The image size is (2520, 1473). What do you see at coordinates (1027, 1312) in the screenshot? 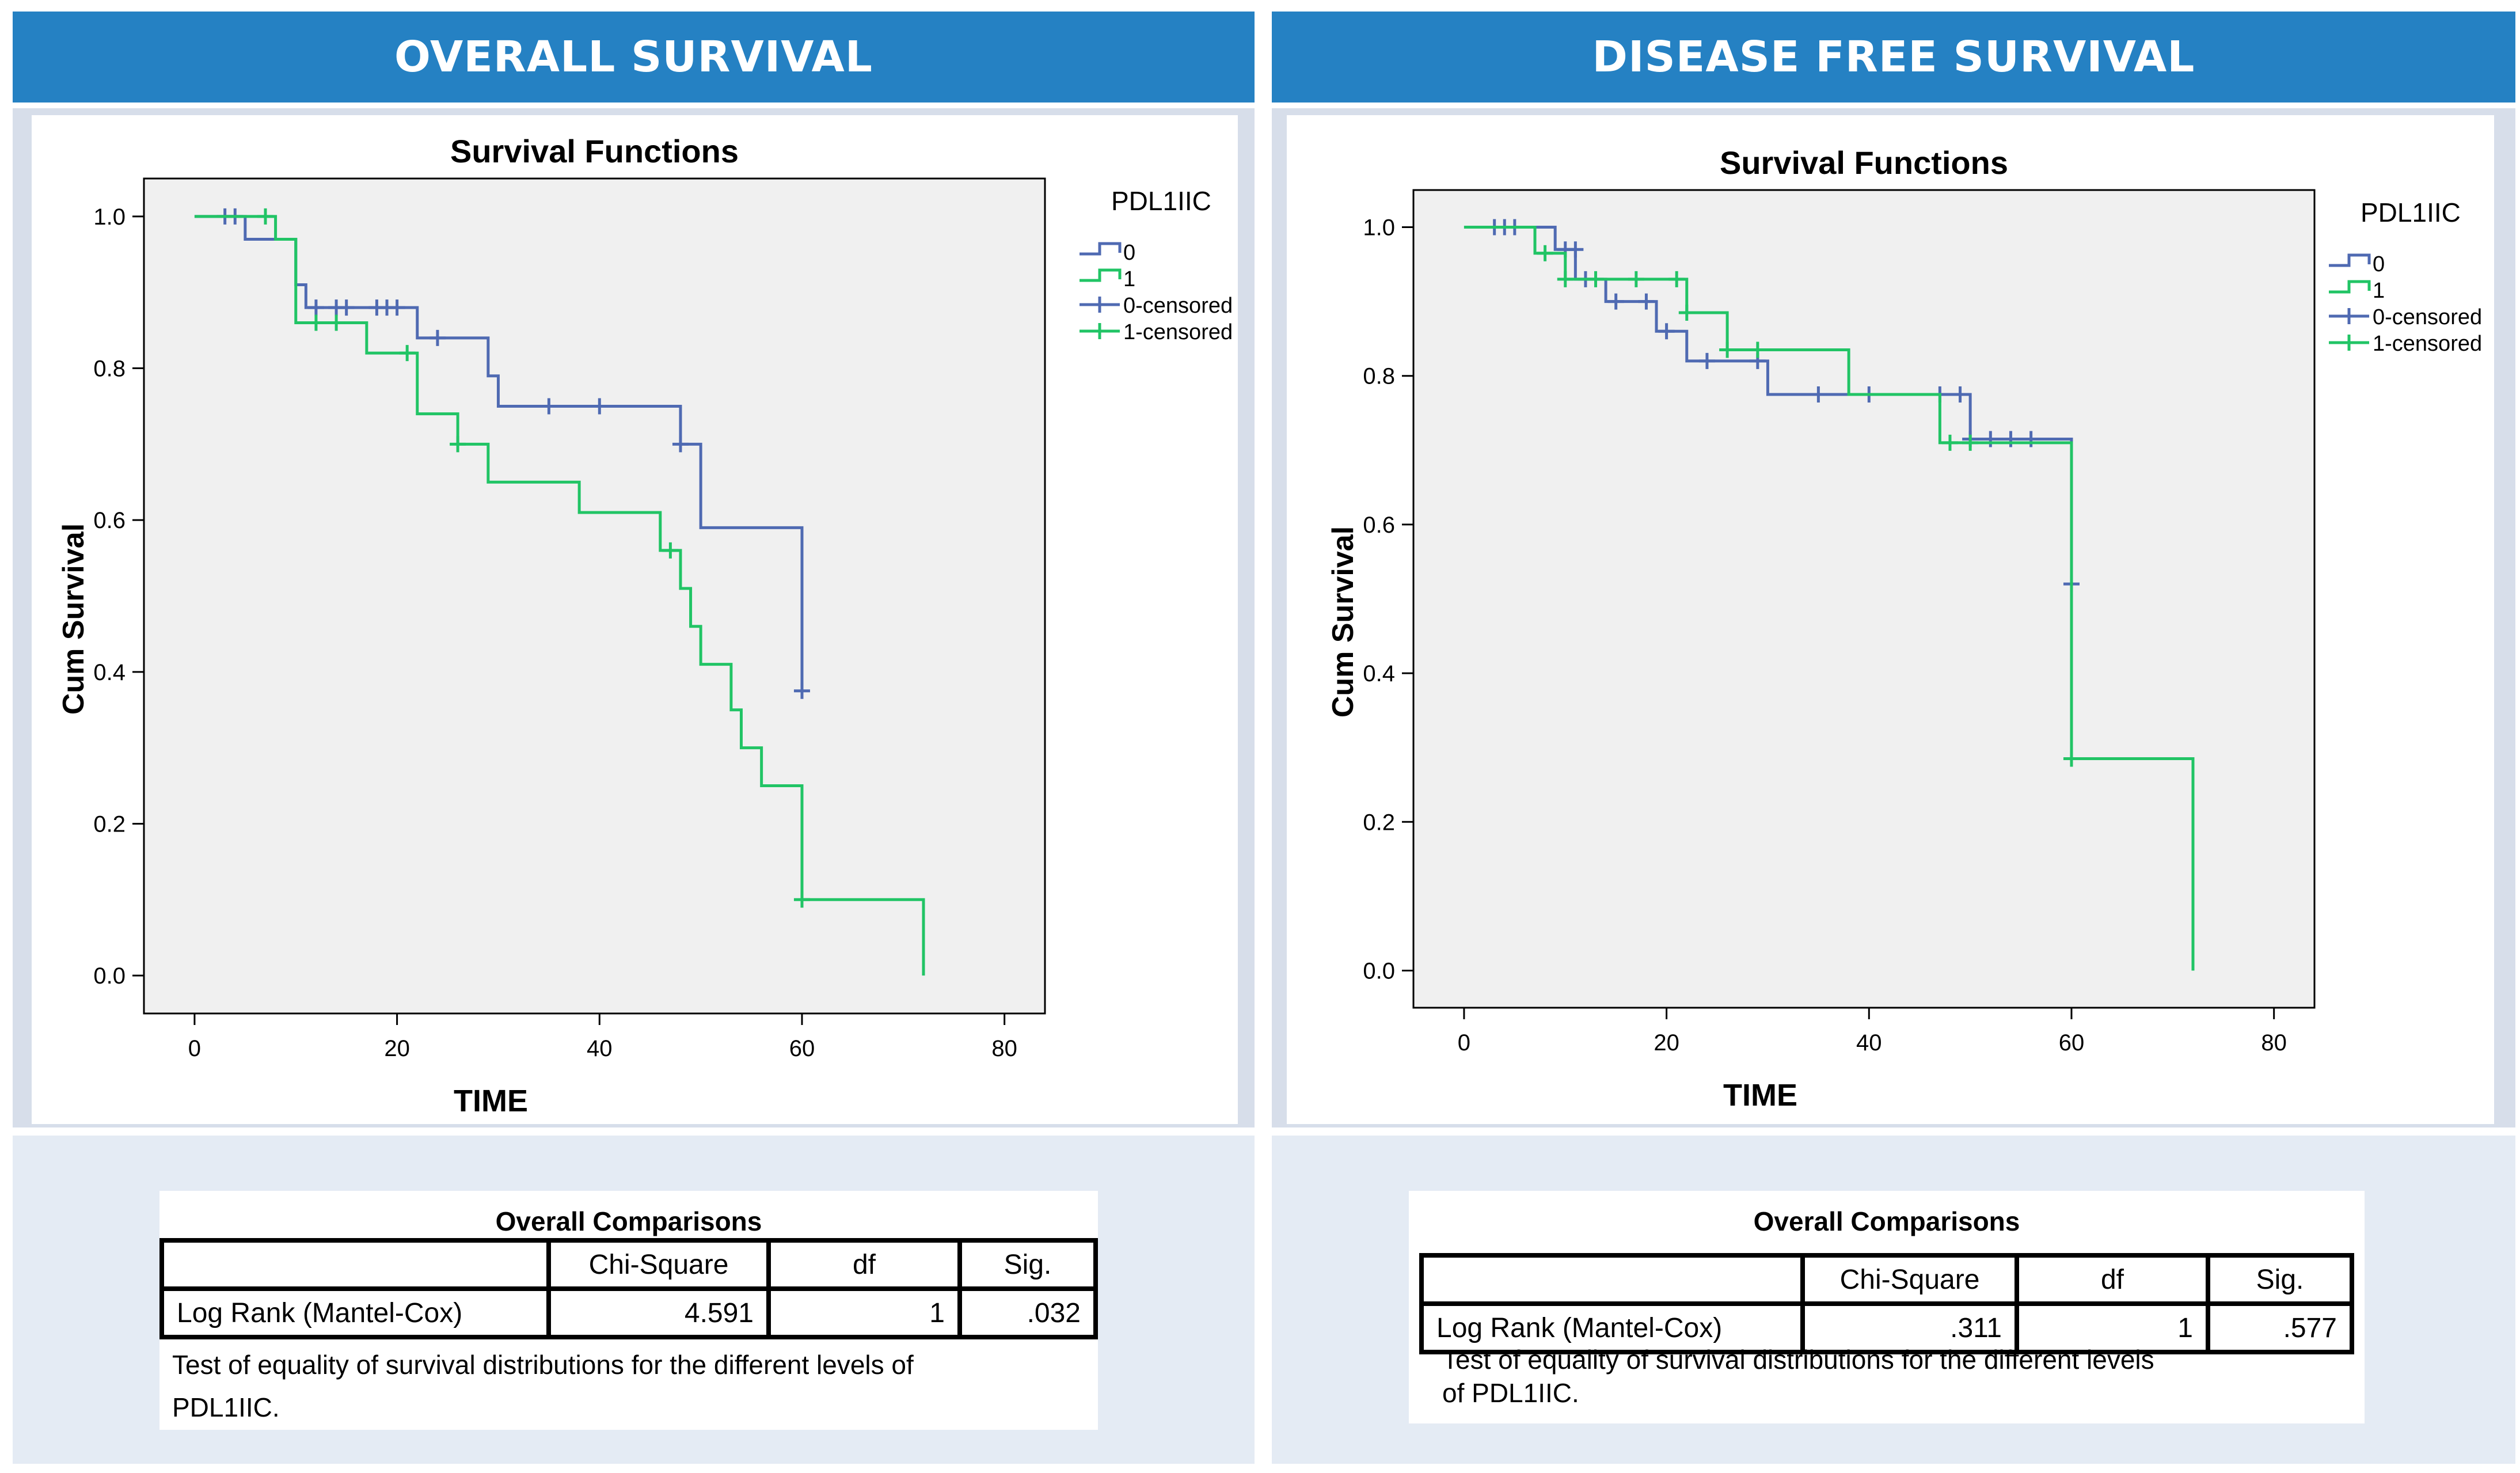
I see `sig-value: .032` at bounding box center [1027, 1312].